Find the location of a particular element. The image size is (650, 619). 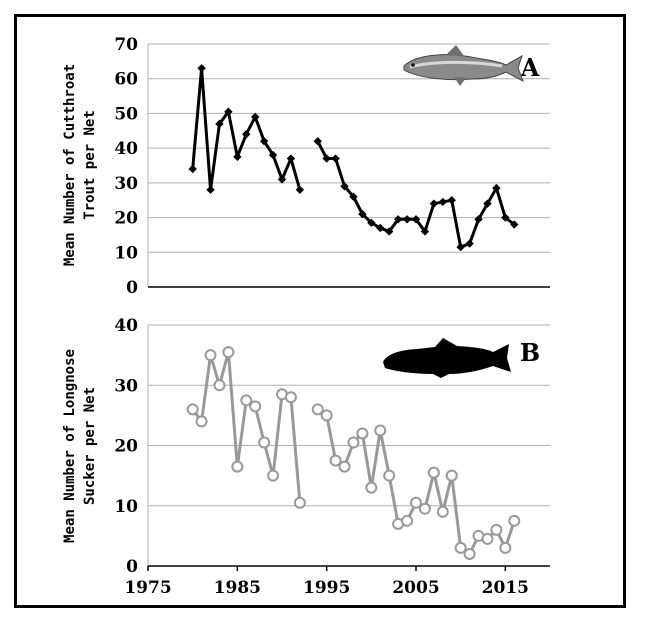

y-axis-label: Mean Number of Longnose Sucker per Net is located at coordinates (80, 446).